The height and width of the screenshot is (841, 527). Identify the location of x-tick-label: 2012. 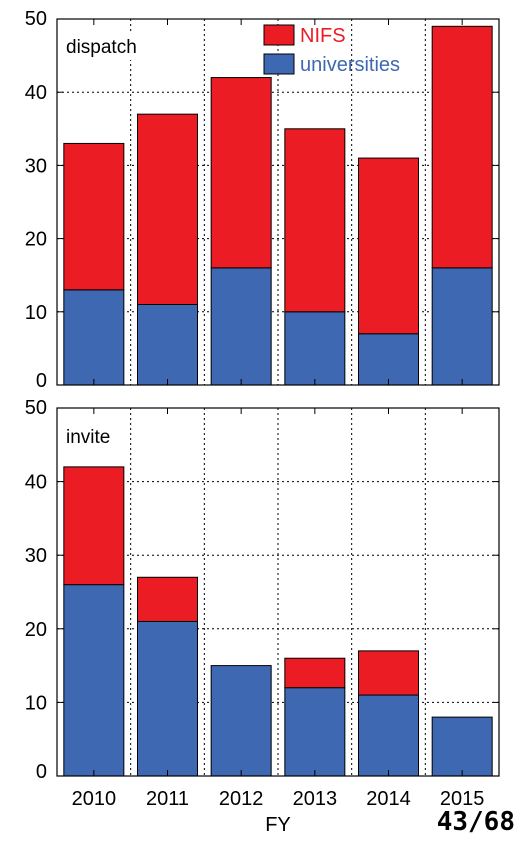
(241, 799).